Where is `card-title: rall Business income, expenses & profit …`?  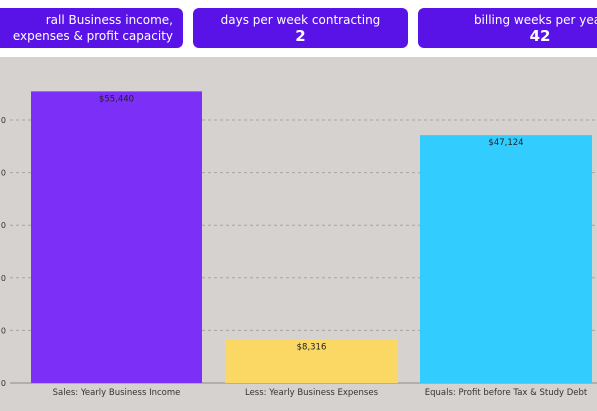 card-title: rall Business income, expenses & profit … is located at coordinates (92, 28).